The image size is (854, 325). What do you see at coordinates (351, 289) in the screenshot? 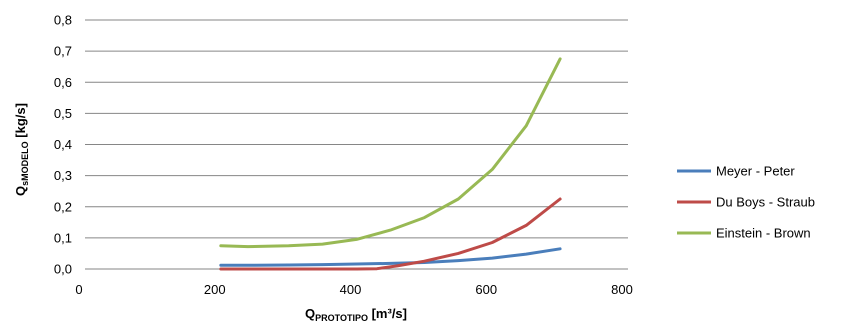
I see `x-tick-label: 400` at bounding box center [351, 289].